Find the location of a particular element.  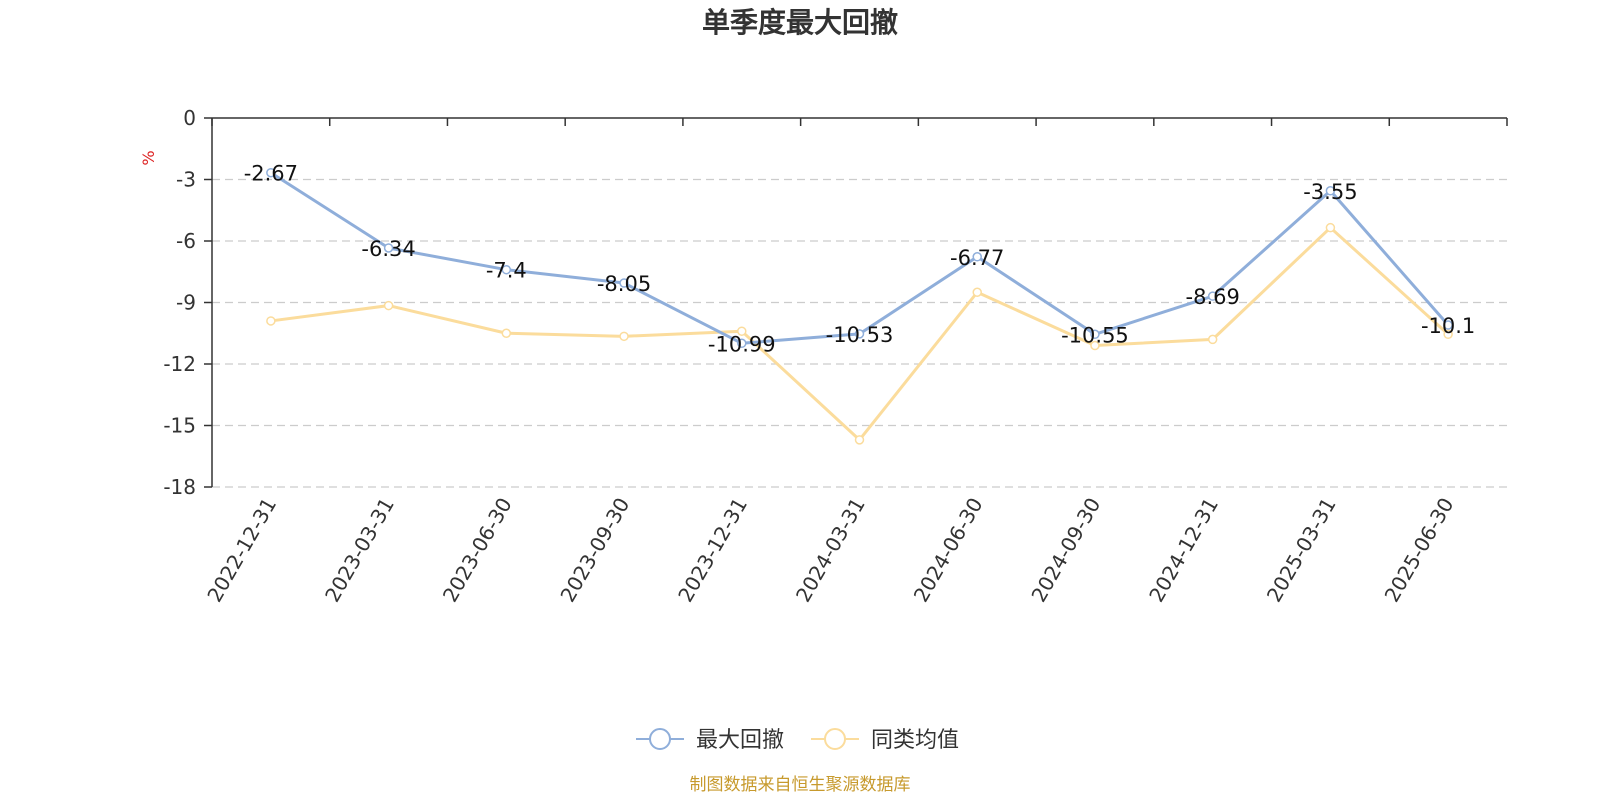

data-label: -10.53 is located at coordinates (860, 335).